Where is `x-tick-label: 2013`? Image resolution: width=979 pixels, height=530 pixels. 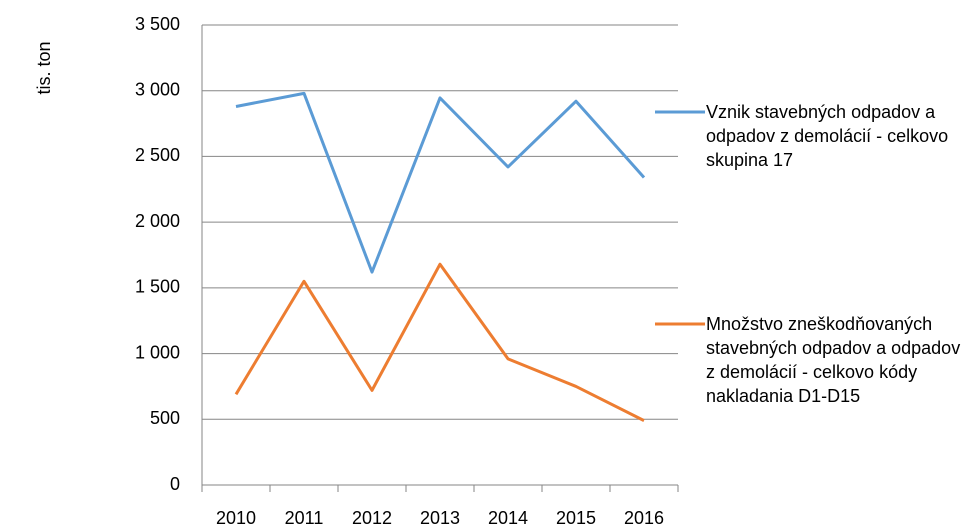
x-tick-label: 2013 is located at coordinates (440, 518).